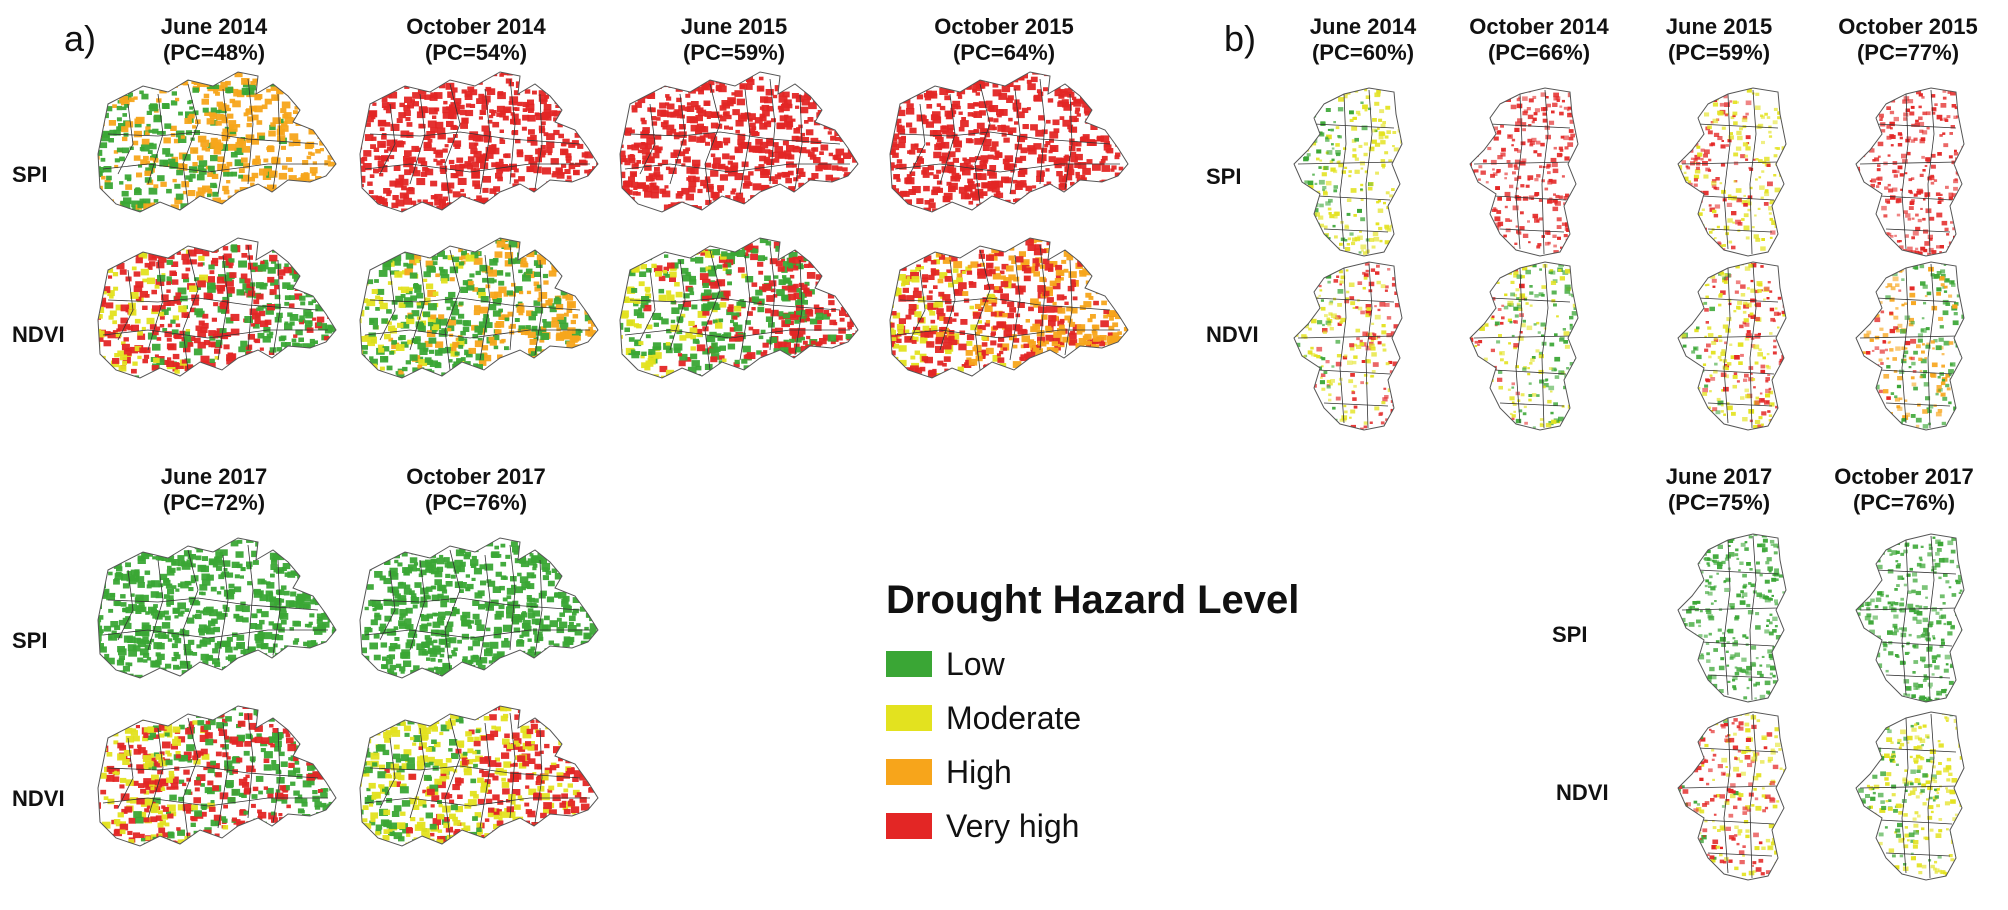 The width and height of the screenshot is (2008, 910). I want to click on col-title-a-jun2017: June 2017 (PC=72%), so click(214, 490).